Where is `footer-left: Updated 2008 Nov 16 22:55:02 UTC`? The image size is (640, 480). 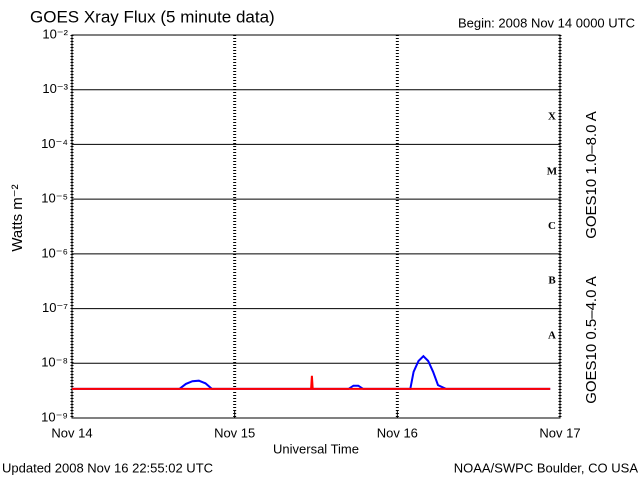
footer-left: Updated 2008 Nov 16 22:55:02 UTC is located at coordinates (107, 467).